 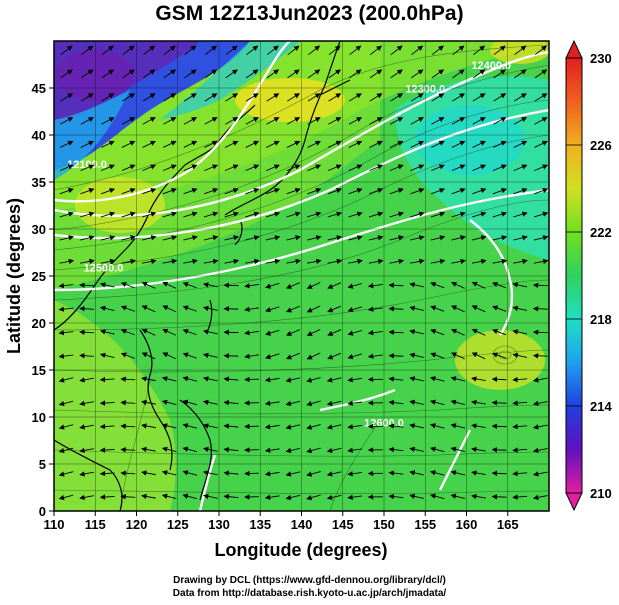 What do you see at coordinates (574, 502) in the screenshot?
I see `colorbar-lower-triangle` at bounding box center [574, 502].